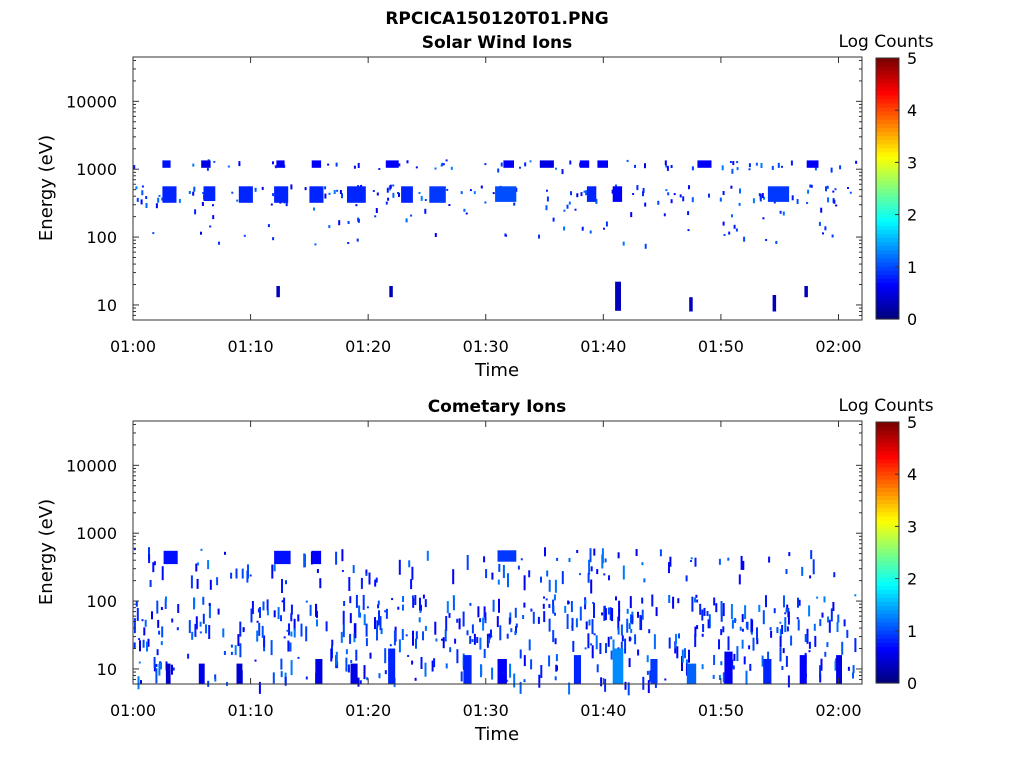 The width and height of the screenshot is (1024, 768). I want to click on colorbar-frame, so click(887, 552).